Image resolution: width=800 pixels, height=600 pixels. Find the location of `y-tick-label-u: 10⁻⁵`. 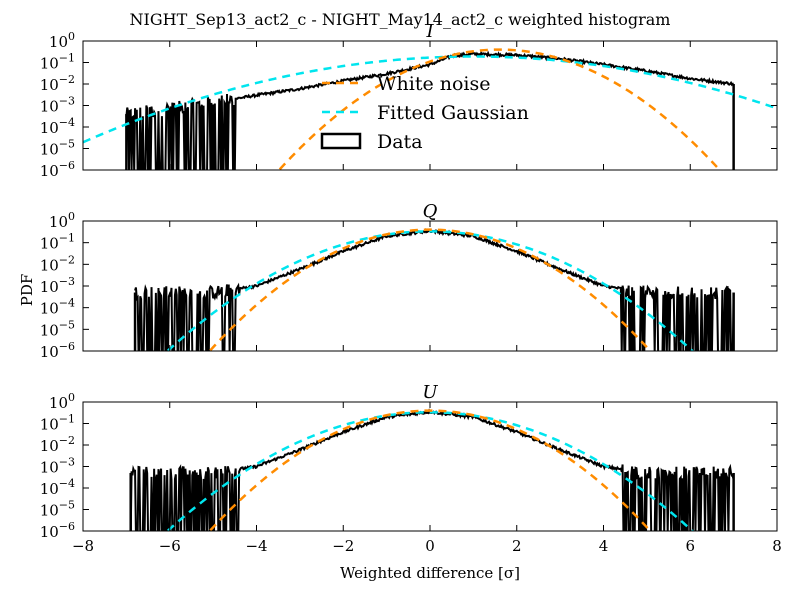

y-tick-label-u: 10⁻⁵ is located at coordinates (57, 509).